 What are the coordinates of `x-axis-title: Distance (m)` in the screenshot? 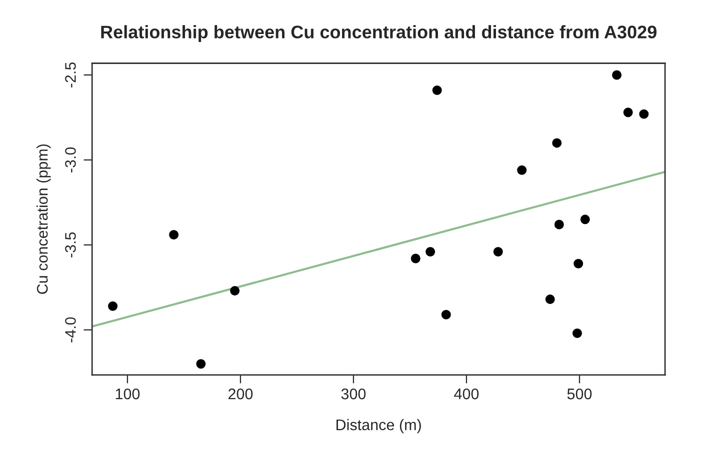 It's located at (378, 426).